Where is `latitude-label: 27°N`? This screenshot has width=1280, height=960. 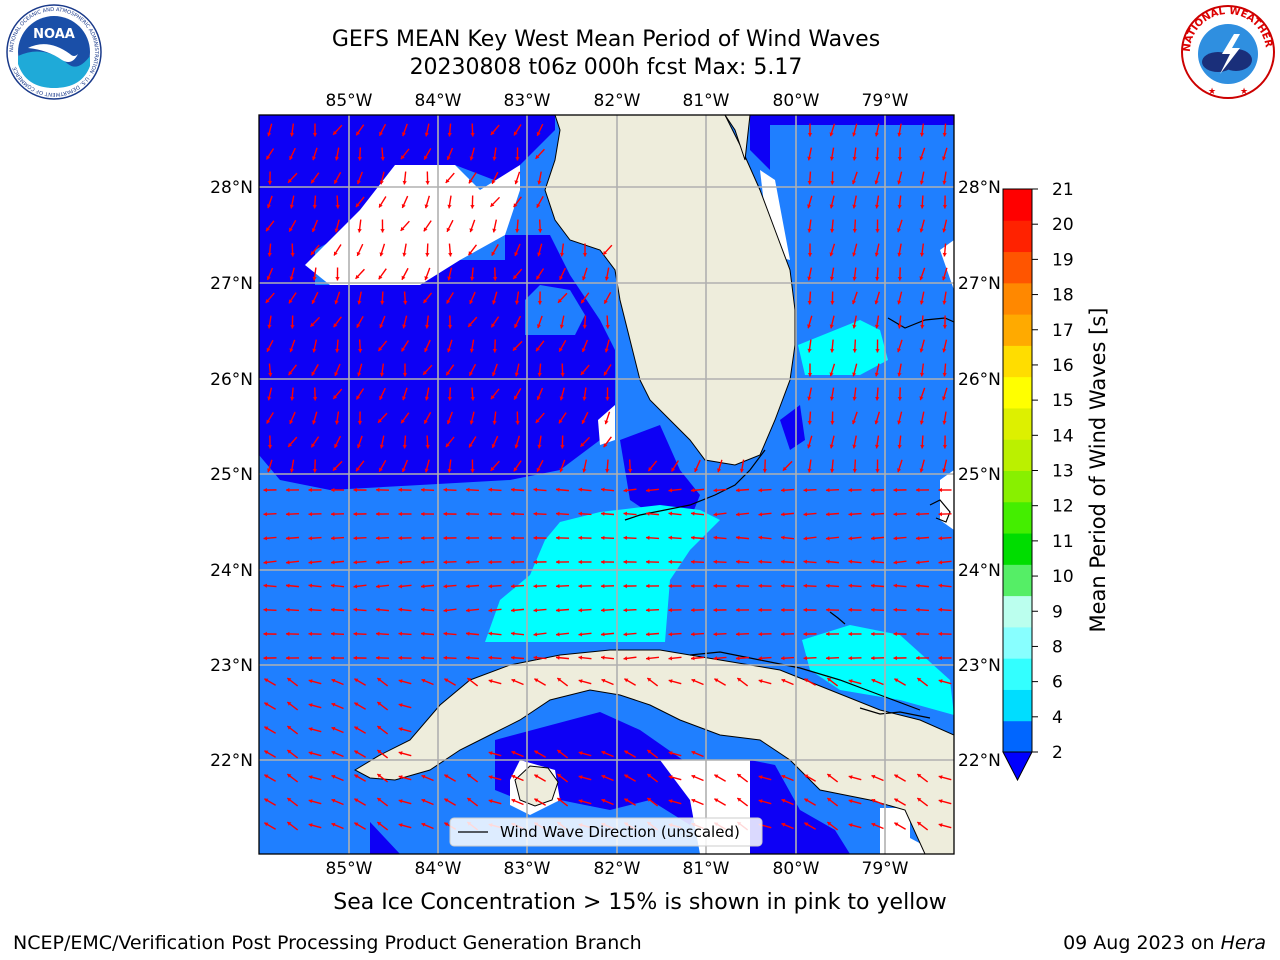 latitude-label: 27°N is located at coordinates (231, 284).